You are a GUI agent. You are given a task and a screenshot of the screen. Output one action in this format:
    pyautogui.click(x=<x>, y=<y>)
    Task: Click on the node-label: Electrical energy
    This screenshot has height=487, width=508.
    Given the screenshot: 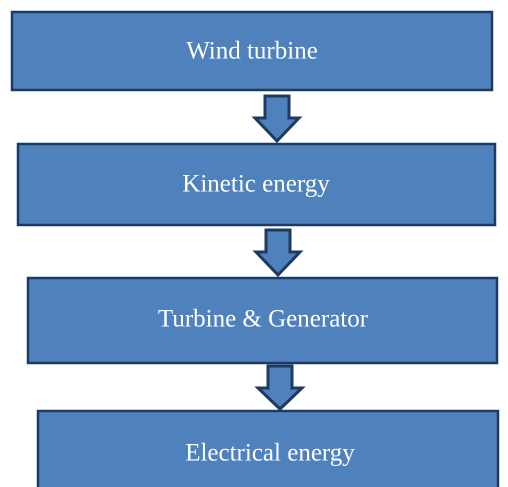 What is the action you would take?
    pyautogui.click(x=270, y=453)
    